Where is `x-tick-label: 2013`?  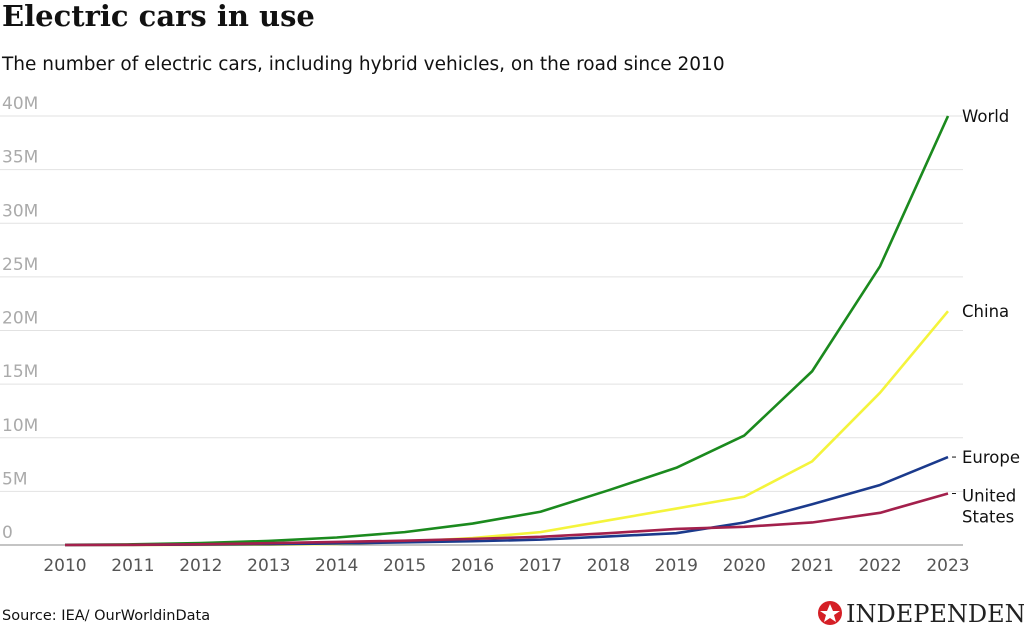
x-tick-label: 2013 is located at coordinates (268, 566).